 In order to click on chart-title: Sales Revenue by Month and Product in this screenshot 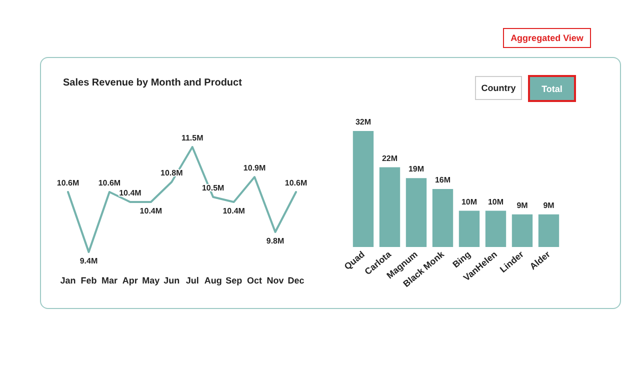, I will do `click(153, 83)`.